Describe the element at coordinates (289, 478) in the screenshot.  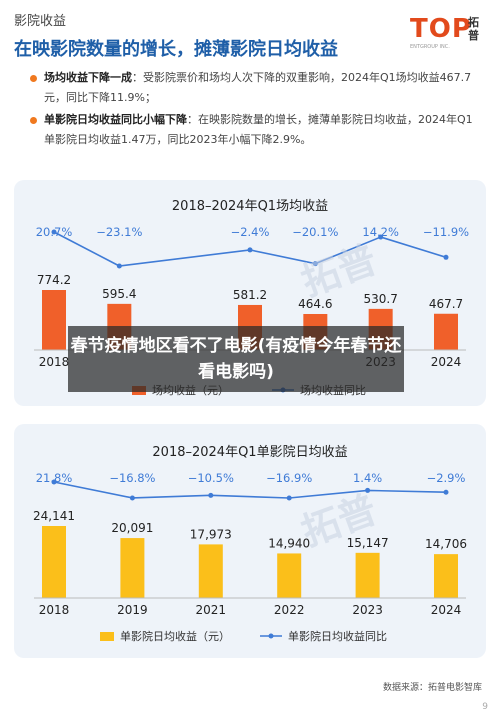
I see `yoy-label: −16.9%` at that location.